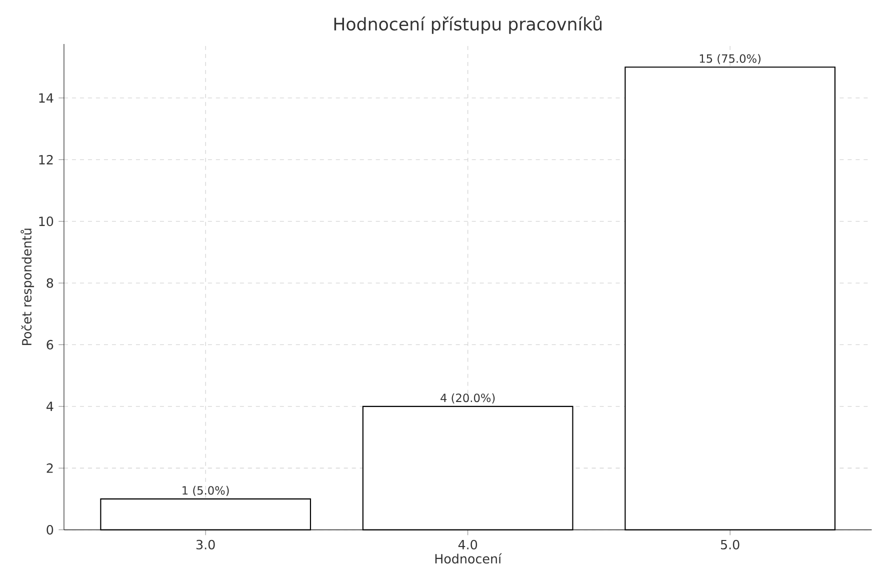 The width and height of the screenshot is (872, 575). What do you see at coordinates (46, 159) in the screenshot?
I see `y-tick-label: 12` at bounding box center [46, 159].